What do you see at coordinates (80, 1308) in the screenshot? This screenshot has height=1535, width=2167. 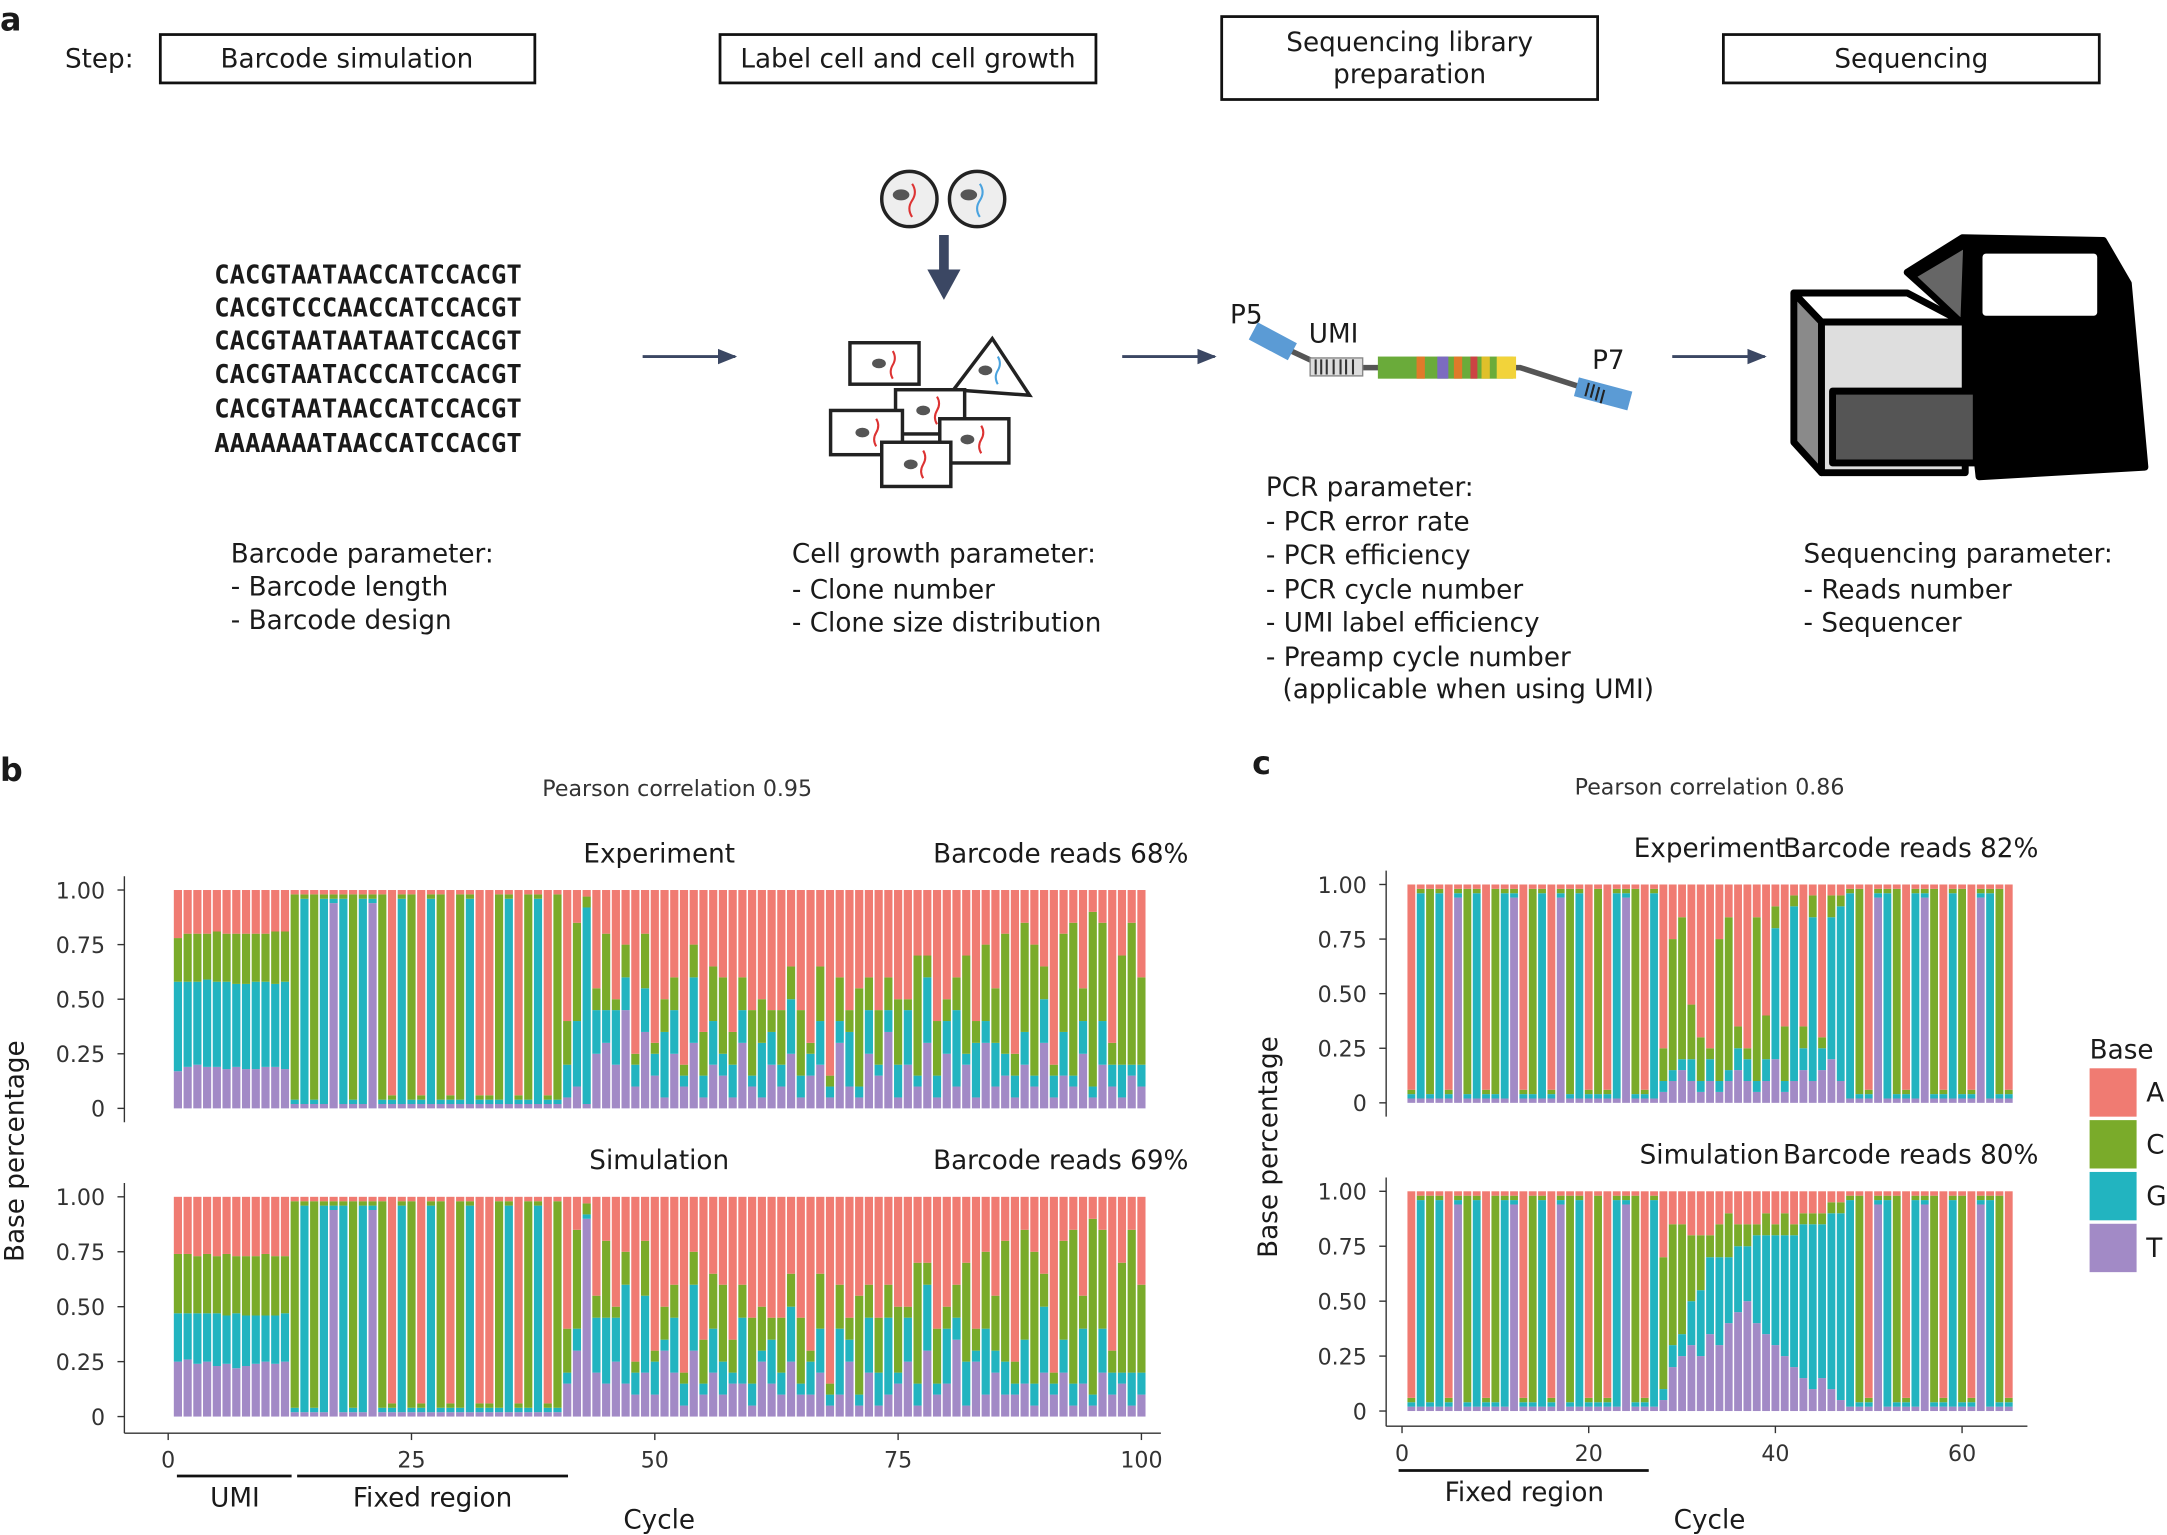 I see `y-tick-label: 0.50` at bounding box center [80, 1308].